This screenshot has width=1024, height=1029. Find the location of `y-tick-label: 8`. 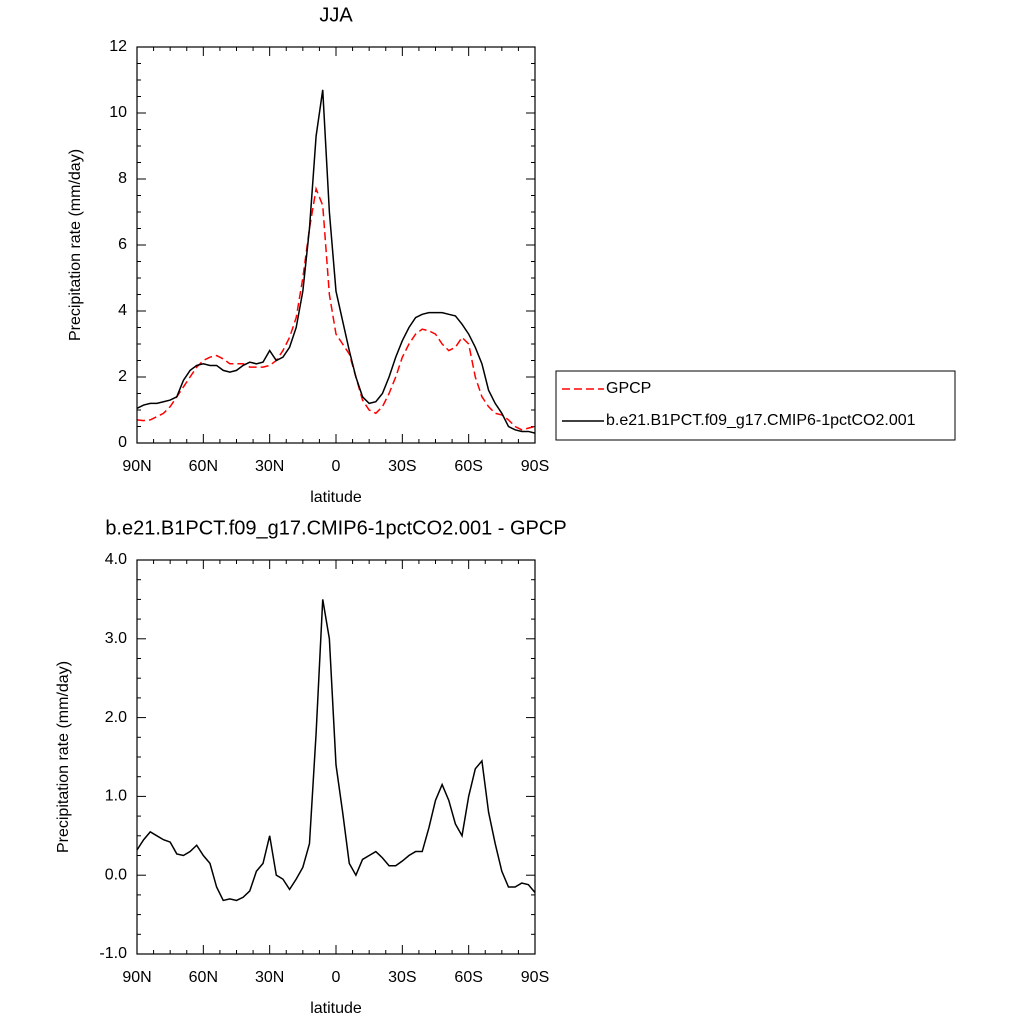

y-tick-label: 8 is located at coordinates (122, 178).